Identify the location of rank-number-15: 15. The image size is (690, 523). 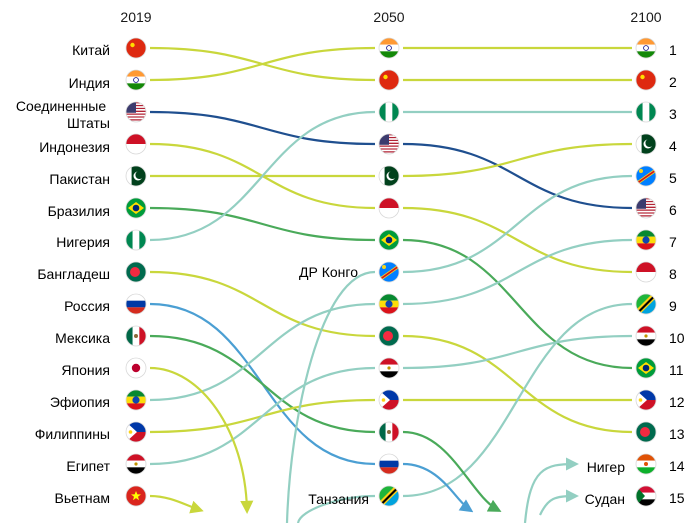
(677, 498).